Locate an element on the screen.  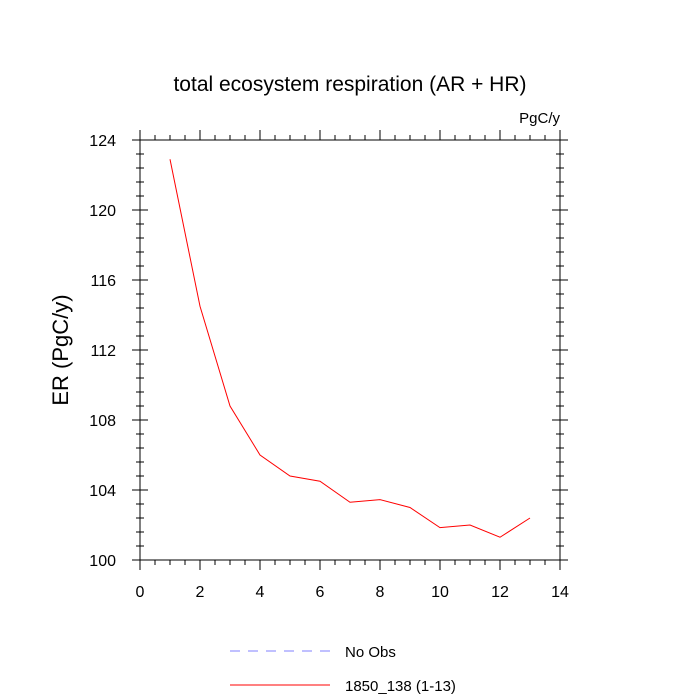
y-tick-label: 116 is located at coordinates (103, 281).